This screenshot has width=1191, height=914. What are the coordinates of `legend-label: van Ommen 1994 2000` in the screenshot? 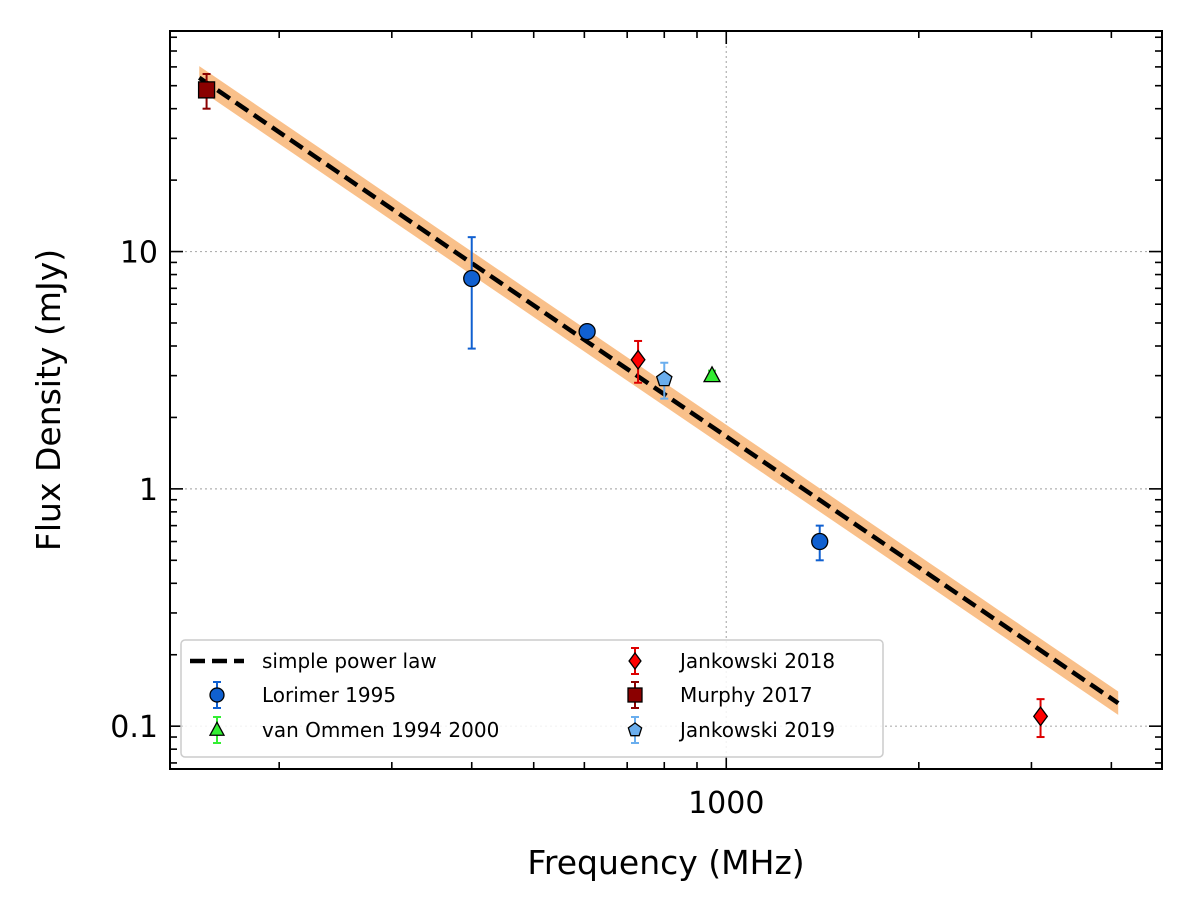 It's located at (380, 730).